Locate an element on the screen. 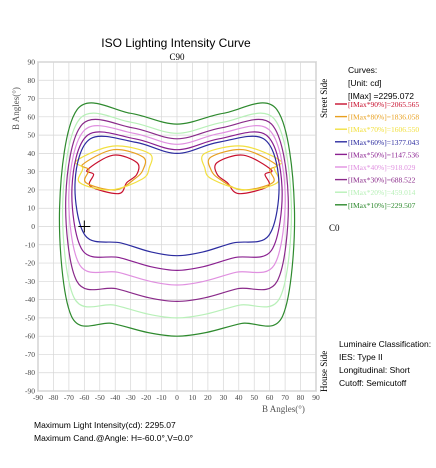 The image size is (436, 468). legend-entry: [IMax*20%]=459.014 is located at coordinates (382, 192).